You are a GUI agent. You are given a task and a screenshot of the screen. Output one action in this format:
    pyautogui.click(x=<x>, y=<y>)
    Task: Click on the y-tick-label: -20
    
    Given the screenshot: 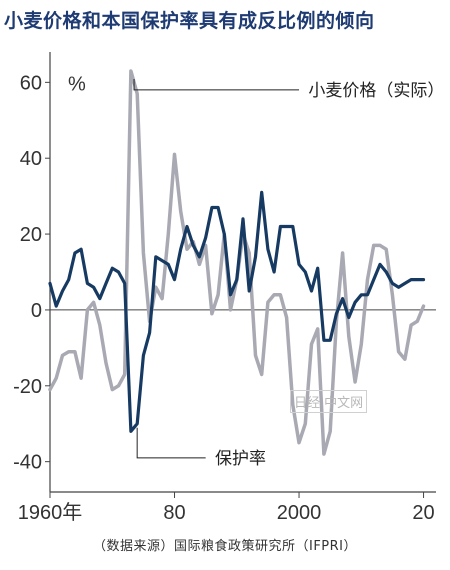 What is the action you would take?
    pyautogui.click(x=27, y=387)
    